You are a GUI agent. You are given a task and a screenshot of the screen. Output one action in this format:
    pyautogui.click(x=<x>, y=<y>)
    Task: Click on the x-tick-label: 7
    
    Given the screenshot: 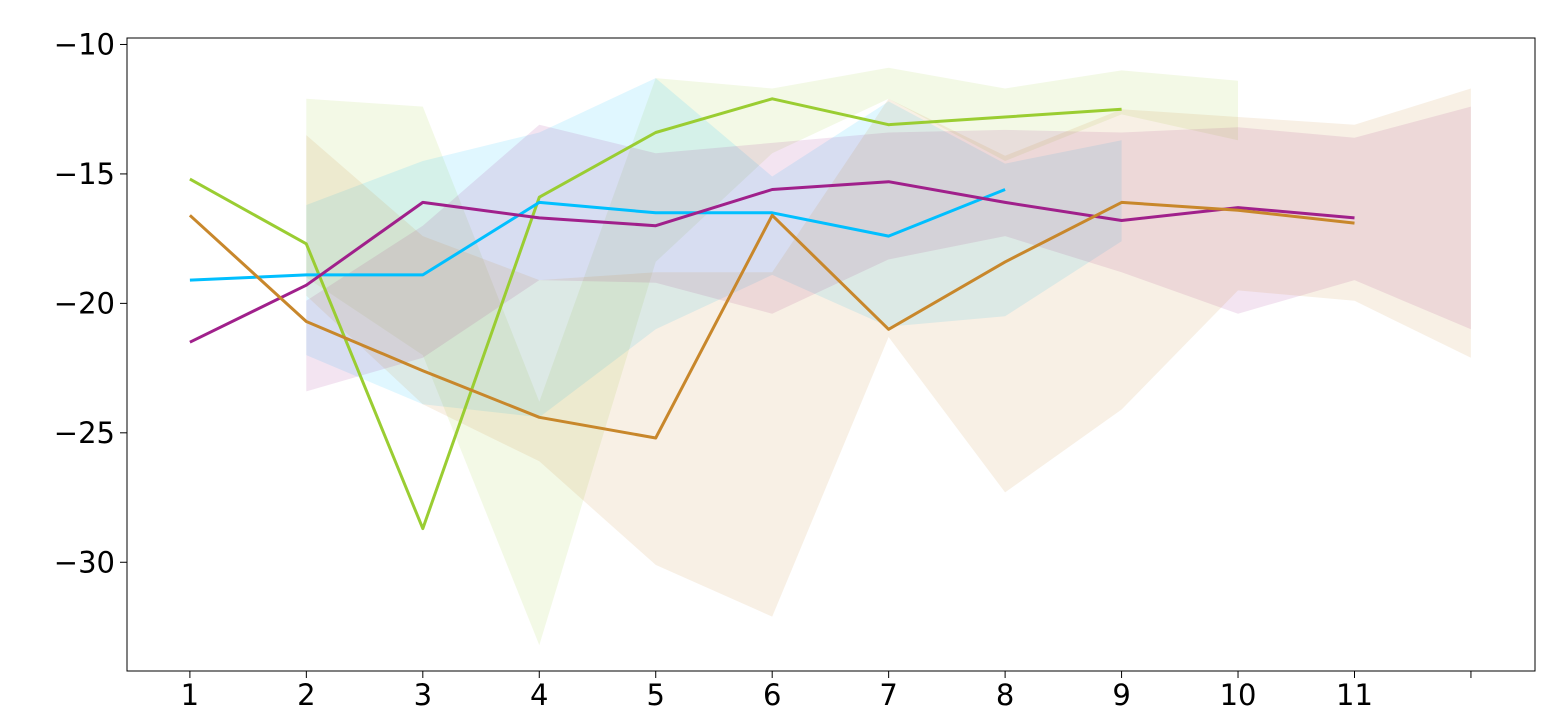 What is the action you would take?
    pyautogui.click(x=888, y=695)
    